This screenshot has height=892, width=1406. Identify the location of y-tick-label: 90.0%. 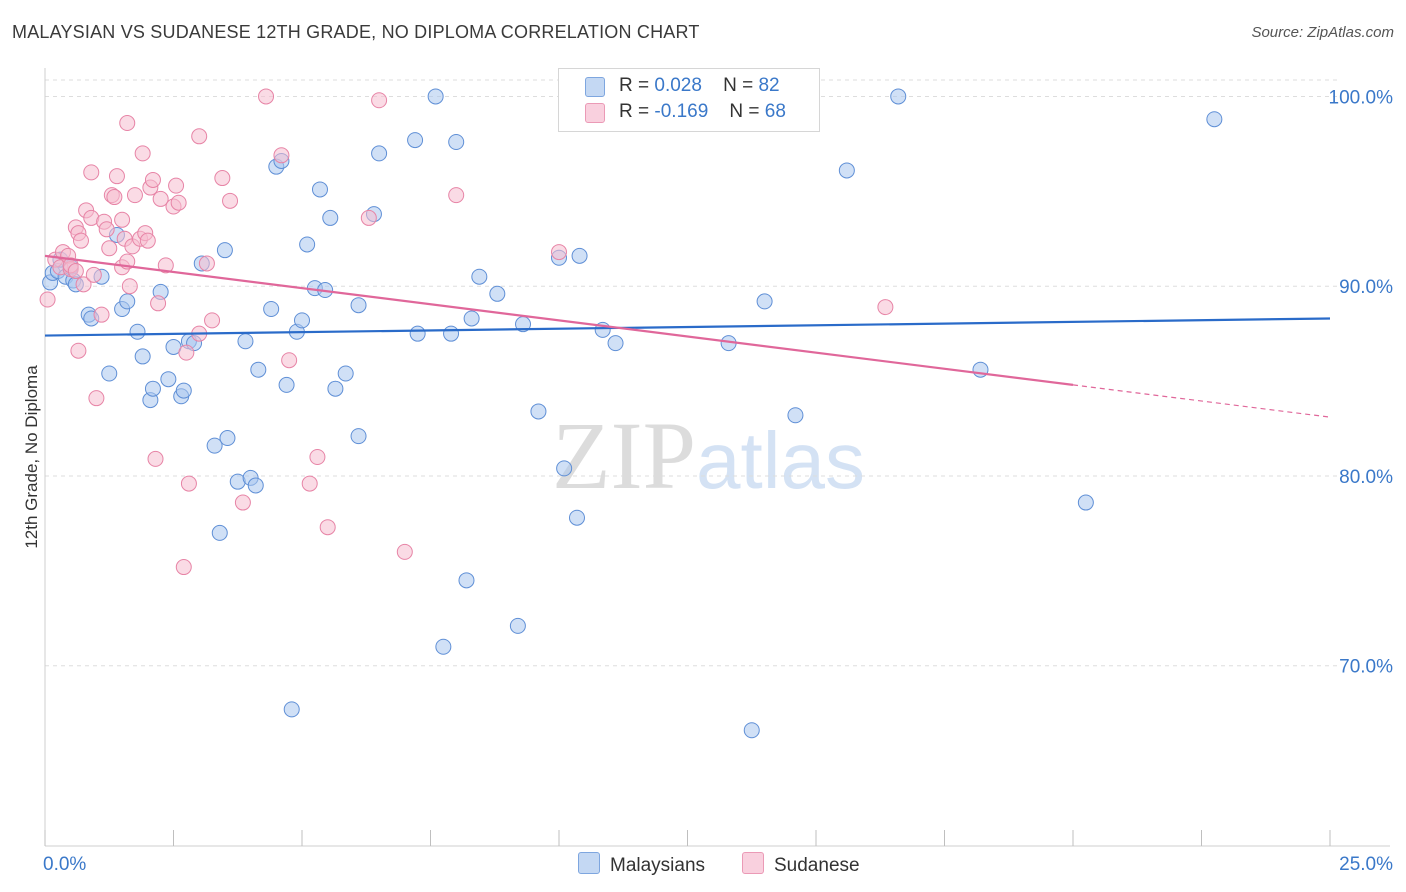
(1366, 287).